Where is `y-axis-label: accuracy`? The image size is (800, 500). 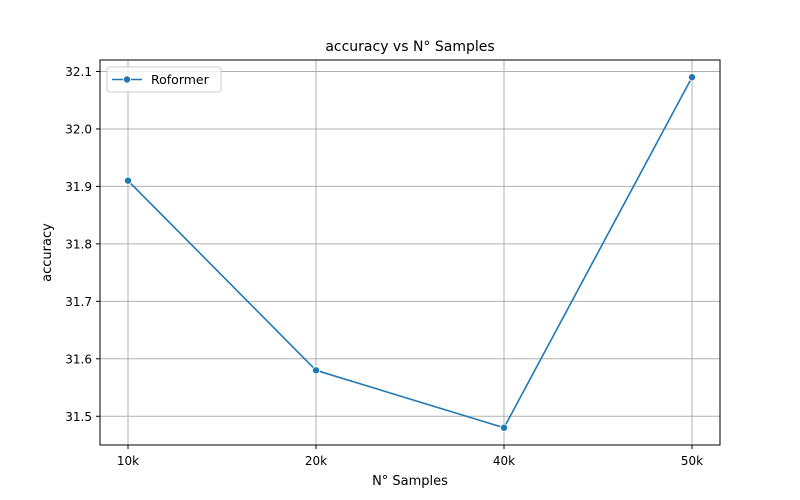
y-axis-label: accuracy is located at coordinates (47, 252).